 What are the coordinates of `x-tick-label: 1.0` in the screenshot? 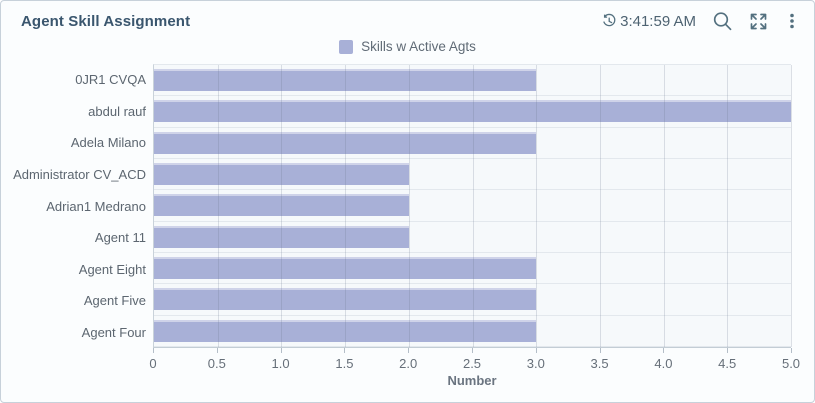 It's located at (280, 363).